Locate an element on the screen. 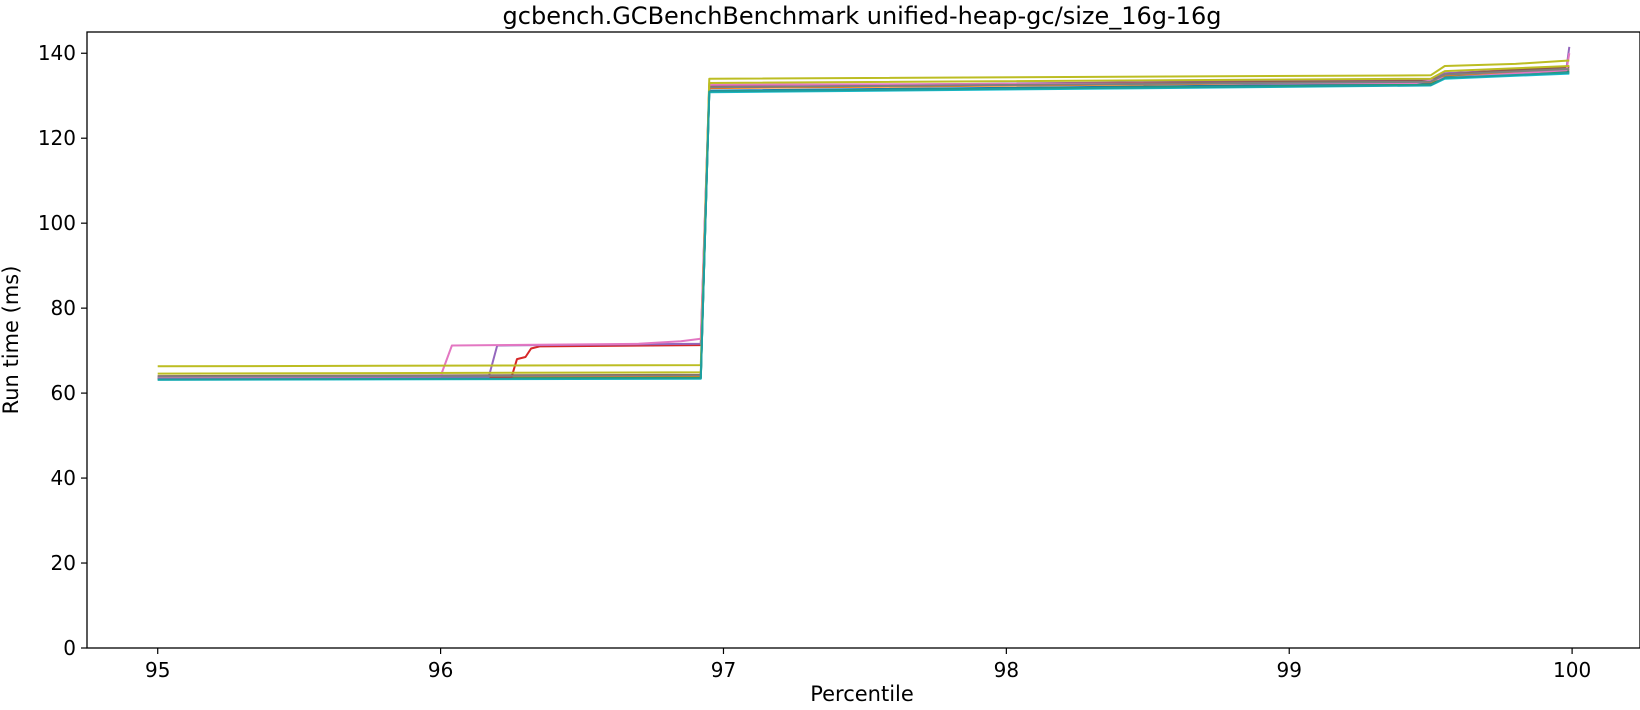 The width and height of the screenshot is (1640, 710). x-tick-label: 99 is located at coordinates (1289, 670).